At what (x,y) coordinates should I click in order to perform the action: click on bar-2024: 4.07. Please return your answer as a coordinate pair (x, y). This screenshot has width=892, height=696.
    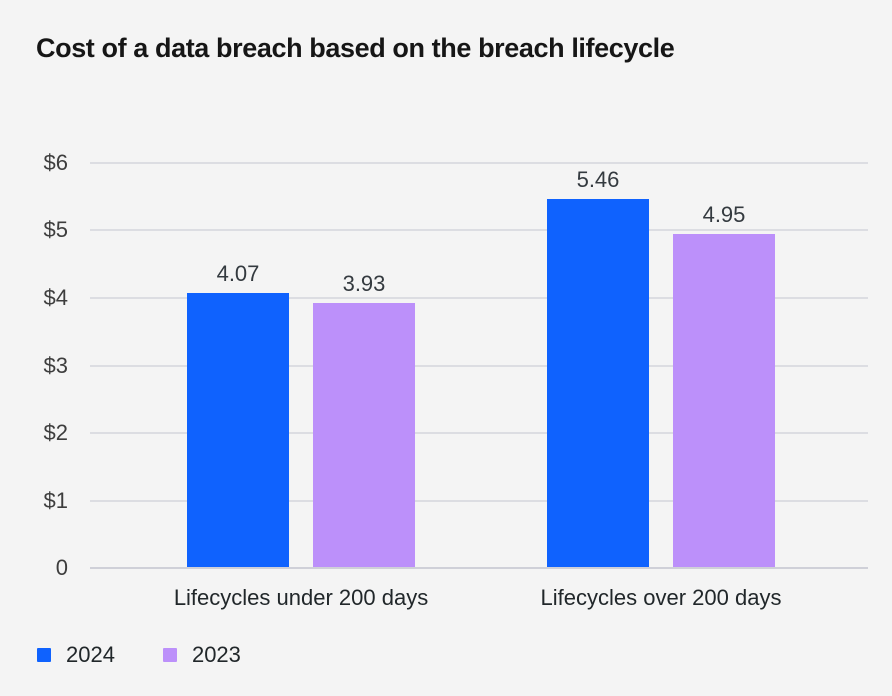
    Looking at the image, I should click on (238, 415).